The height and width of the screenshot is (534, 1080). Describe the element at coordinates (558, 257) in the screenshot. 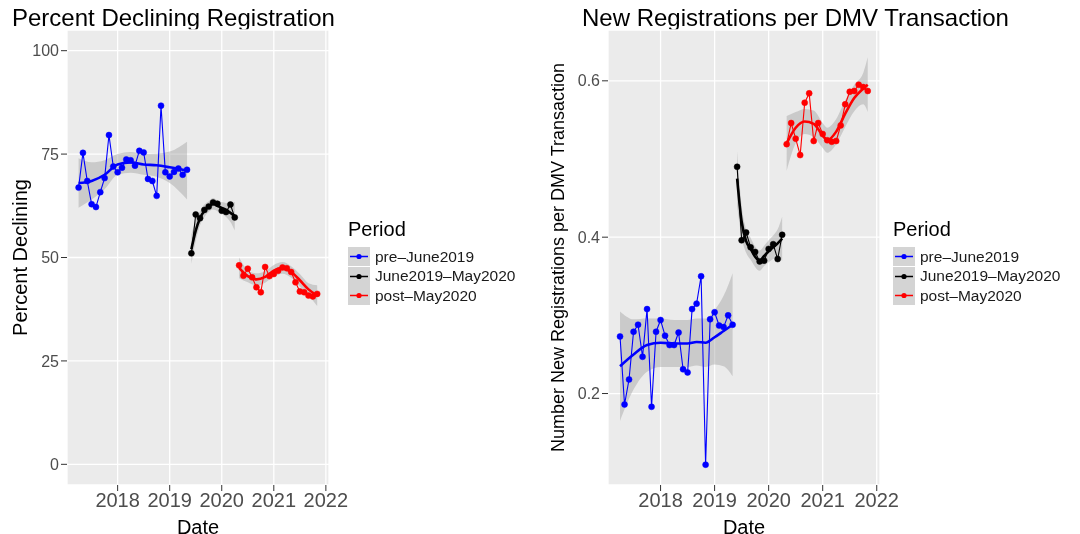

I see `y-axis-title: Number New Registrations per DMV Transaction` at that location.